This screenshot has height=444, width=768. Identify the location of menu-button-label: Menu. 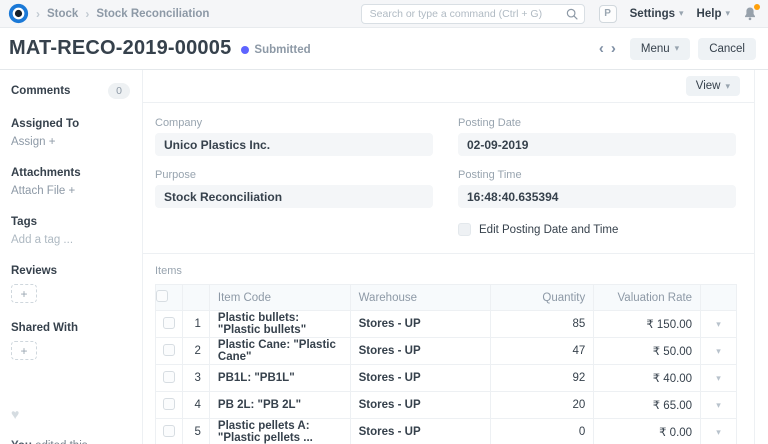
(655, 48).